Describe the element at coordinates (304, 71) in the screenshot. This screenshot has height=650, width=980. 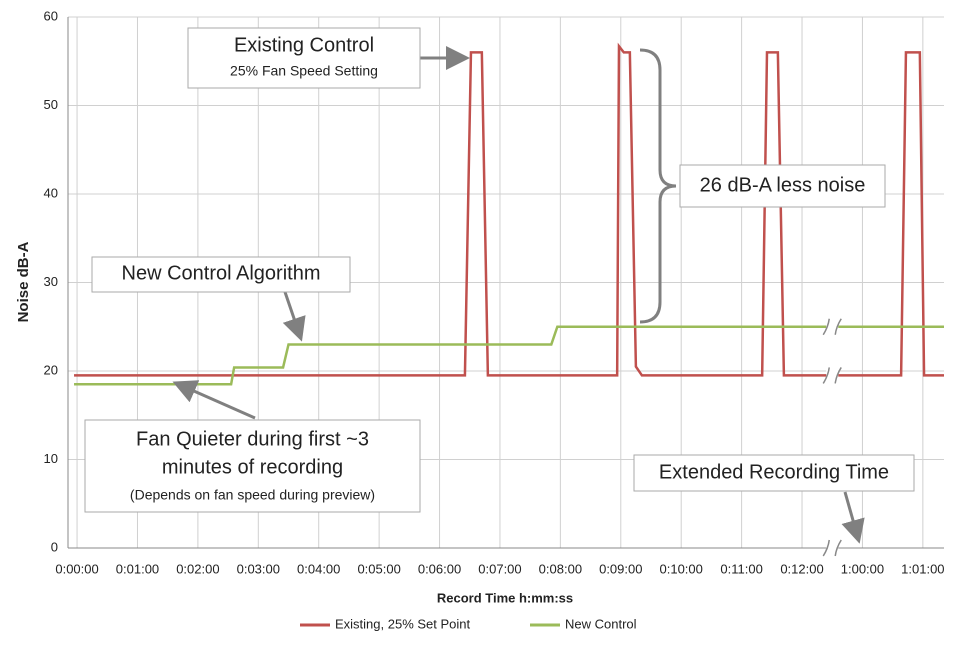
I see `annotation-text: 25% Fan Speed Setting` at that location.